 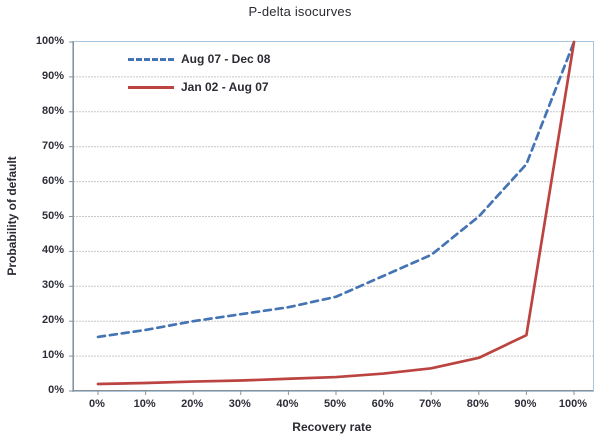 I want to click on y-tick-label: 70%, so click(x=52, y=145).